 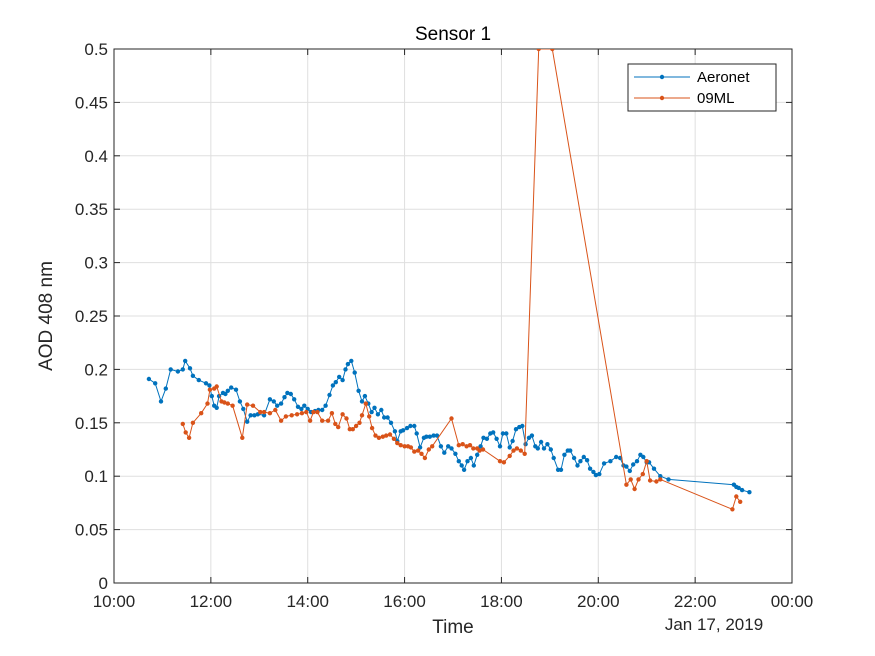 I want to click on y-tick-label: 0.4, so click(x=96, y=156).